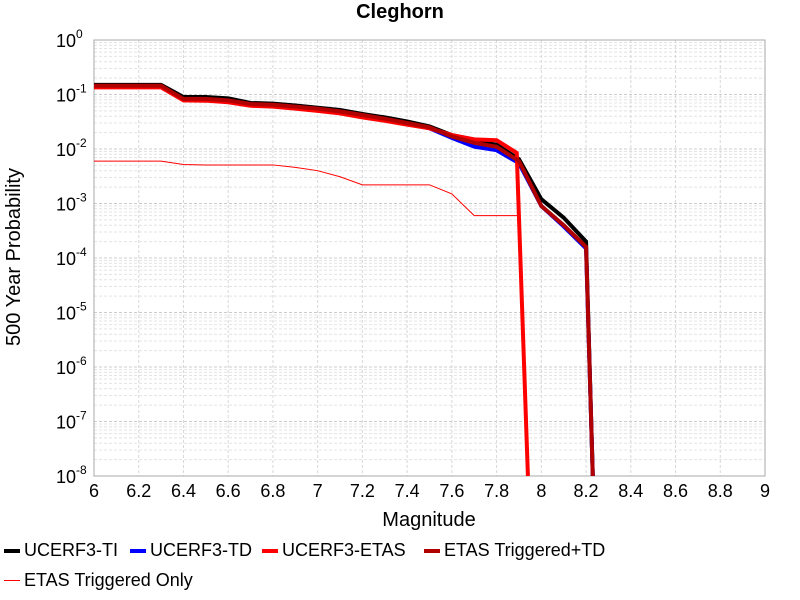  I want to click on legend-swatch-ucerf3-td, so click(138, 550).